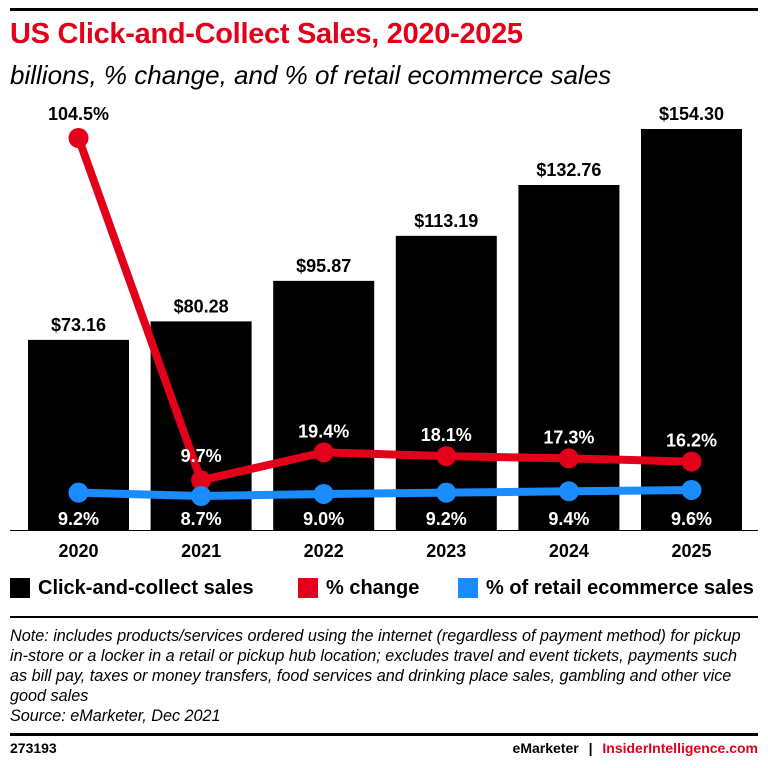  Describe the element at coordinates (323, 493) in the screenshot. I see `share-point-2022` at that location.